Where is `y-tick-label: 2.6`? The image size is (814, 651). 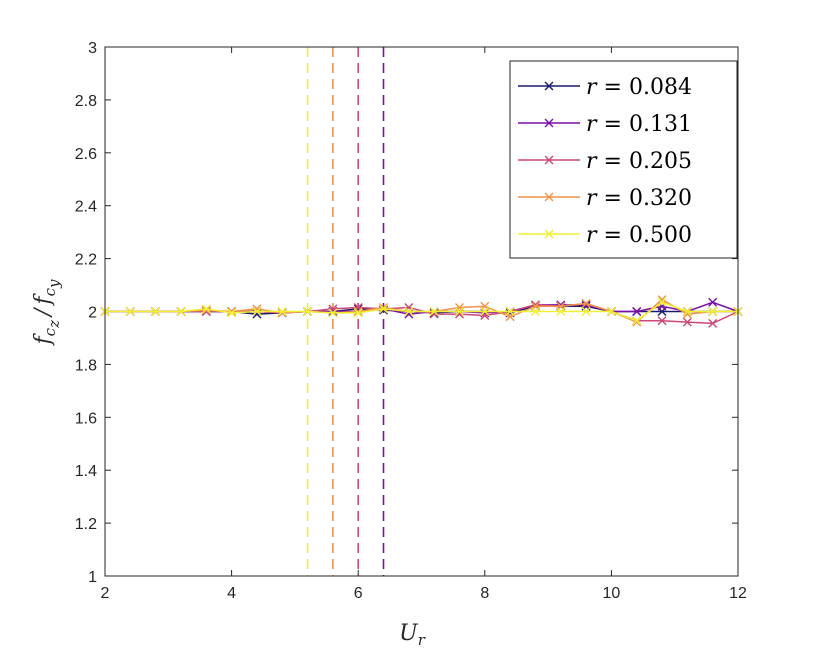 y-tick-label: 2.6 is located at coordinates (86, 154).